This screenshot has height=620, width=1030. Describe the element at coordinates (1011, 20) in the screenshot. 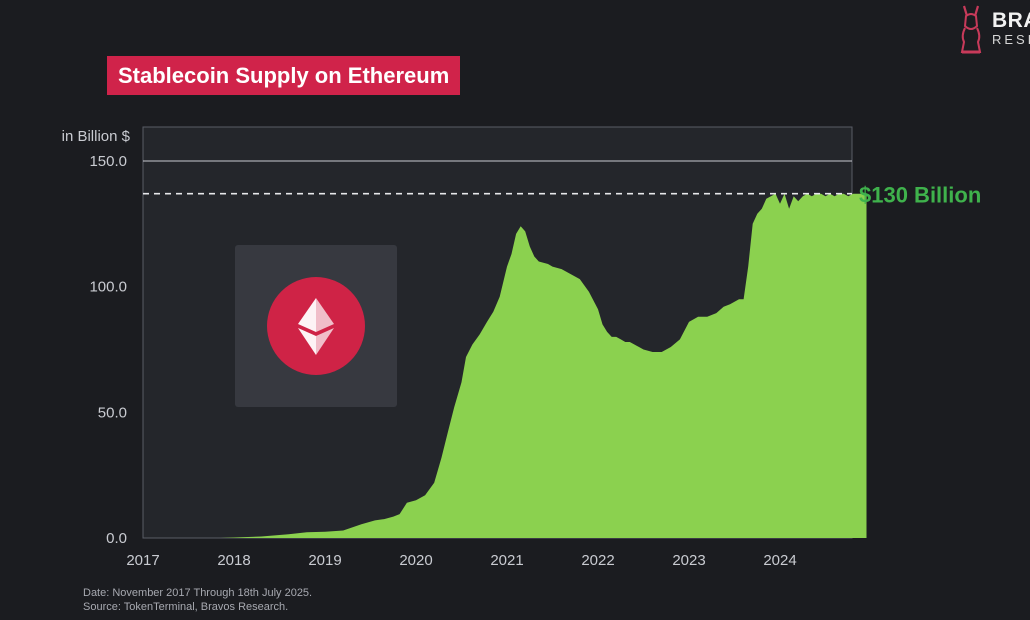

I see `brand-name: BRAVOS` at that location.